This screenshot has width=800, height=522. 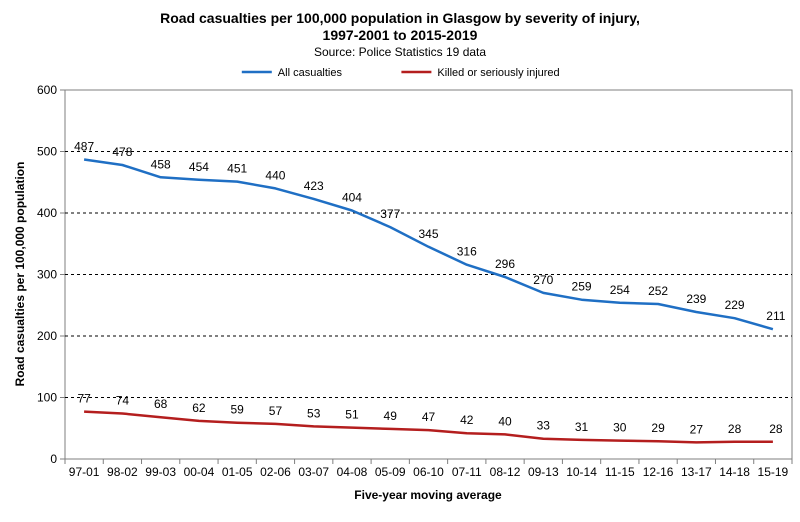 I want to click on data-label: 296, so click(x=505, y=264).